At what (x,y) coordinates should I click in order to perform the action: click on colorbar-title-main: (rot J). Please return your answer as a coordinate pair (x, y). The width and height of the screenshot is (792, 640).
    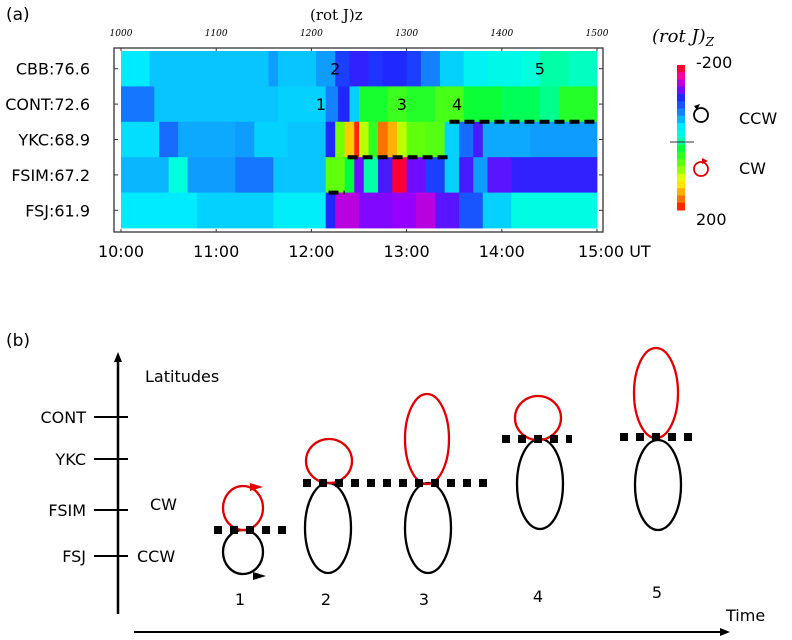
    Looking at the image, I should click on (679, 36).